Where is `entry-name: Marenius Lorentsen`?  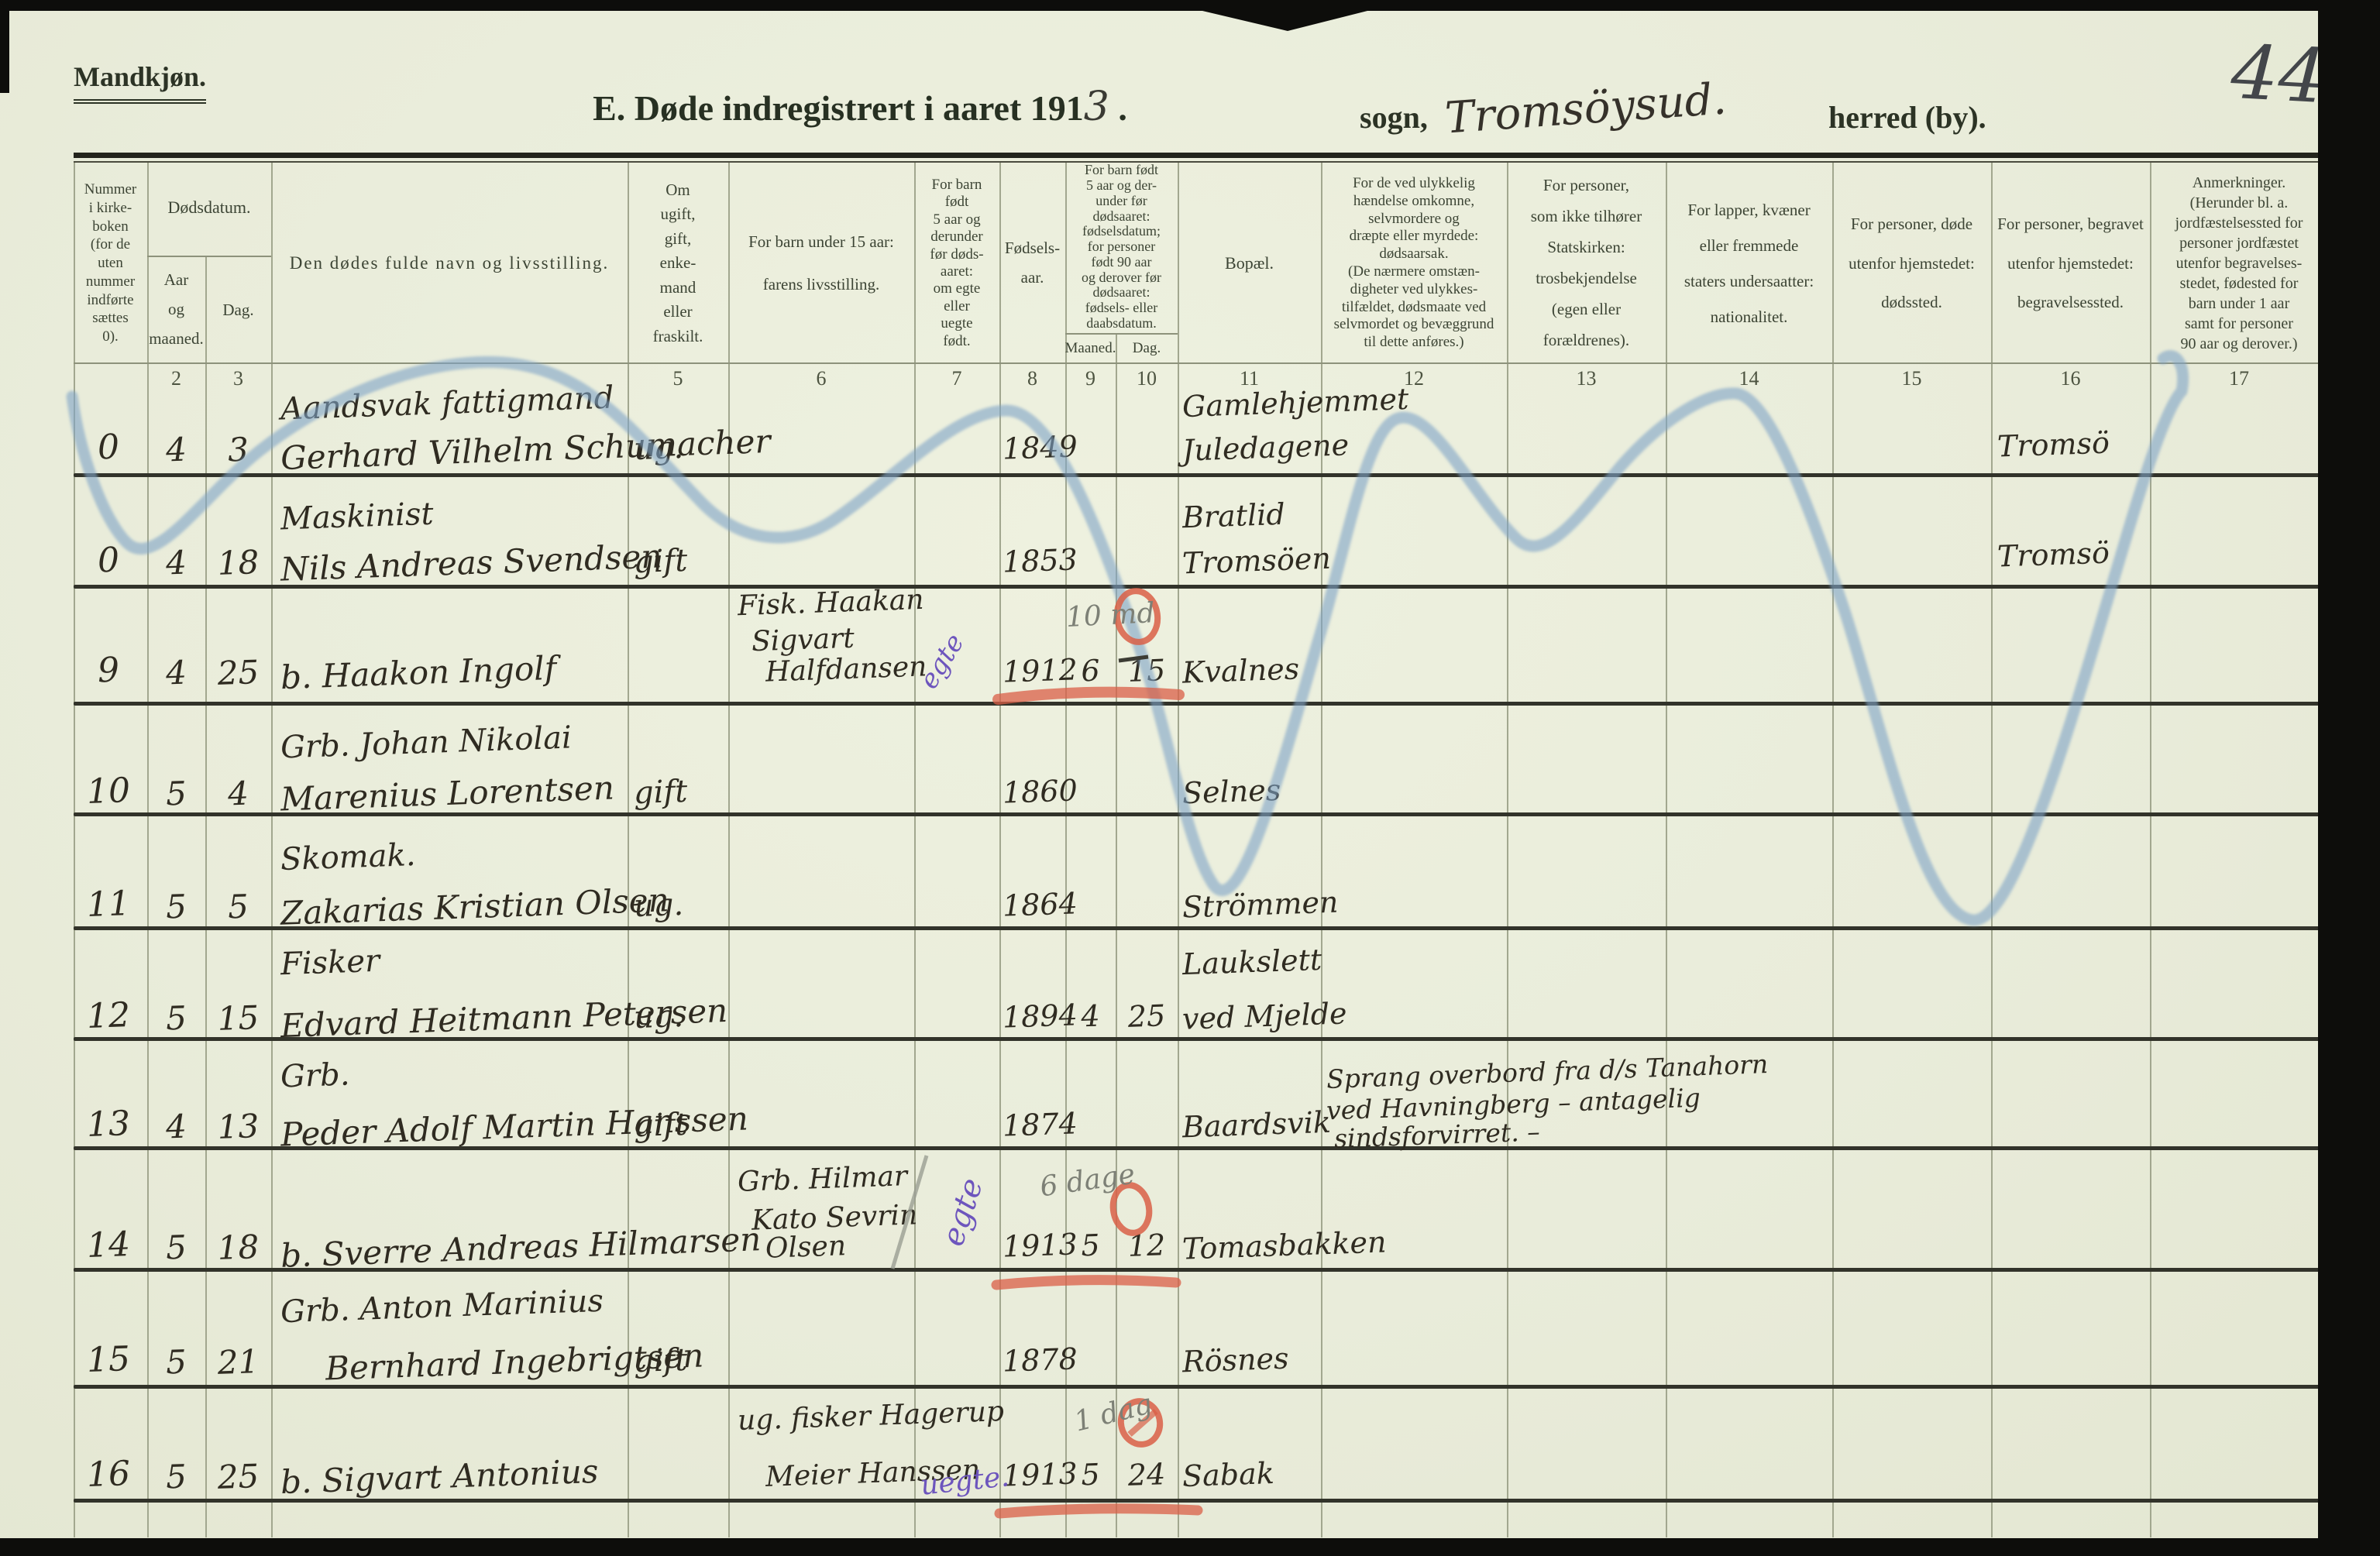
entry-name: Marenius Lorentsen is located at coordinates (447, 794).